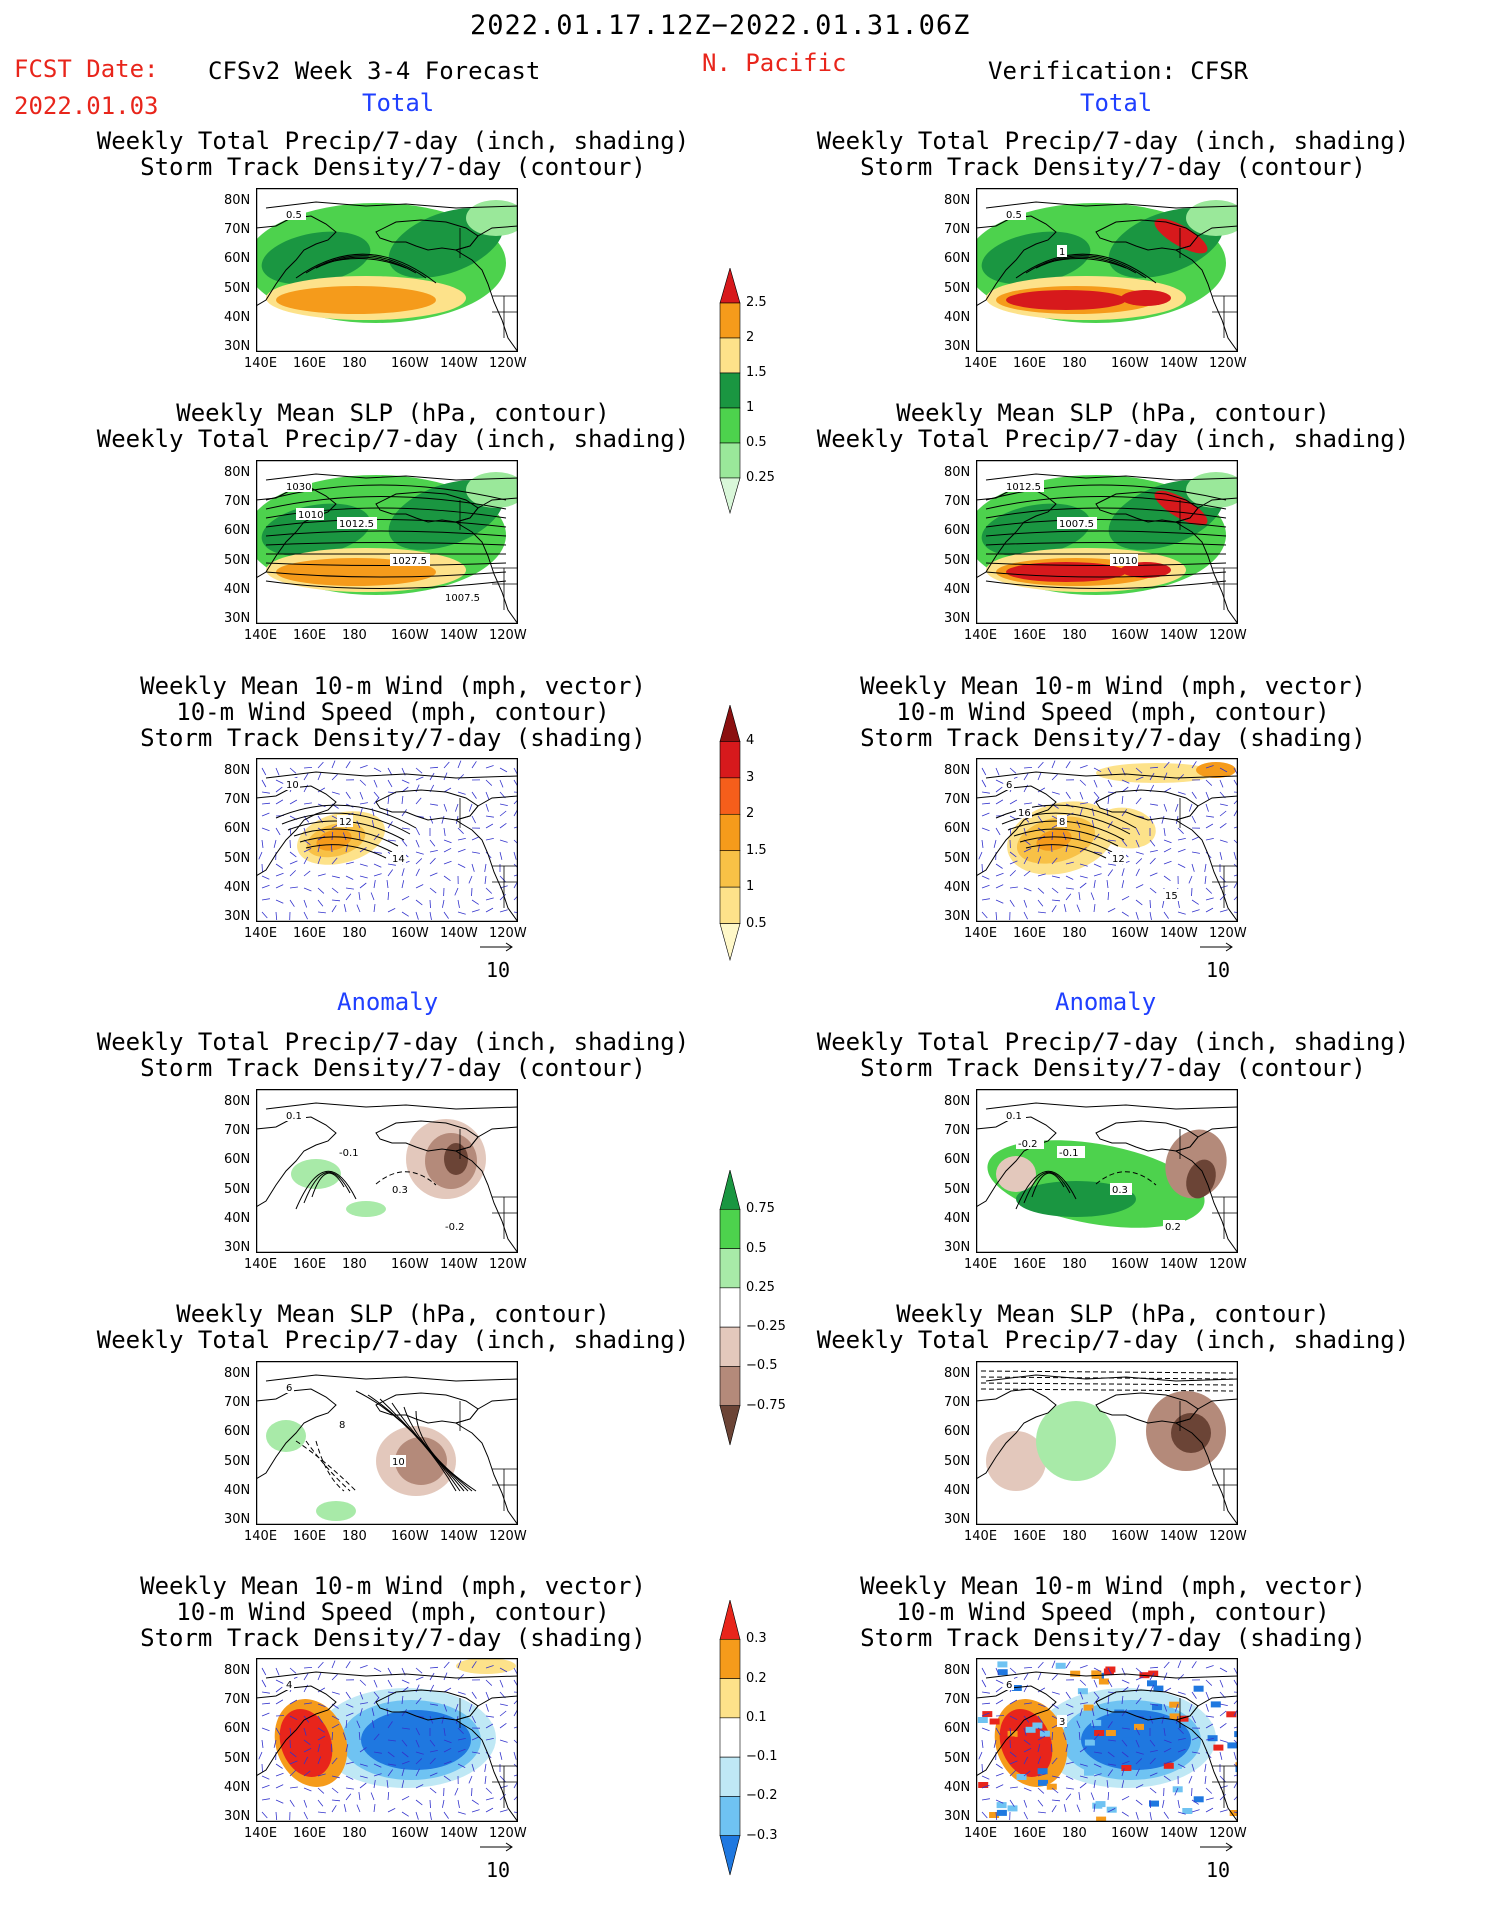 The image size is (1487, 1925). What do you see at coordinates (393, 1586) in the screenshot?
I see `panel-title-line: Weekly Mean 10-m Wind (mph, vector)` at bounding box center [393, 1586].